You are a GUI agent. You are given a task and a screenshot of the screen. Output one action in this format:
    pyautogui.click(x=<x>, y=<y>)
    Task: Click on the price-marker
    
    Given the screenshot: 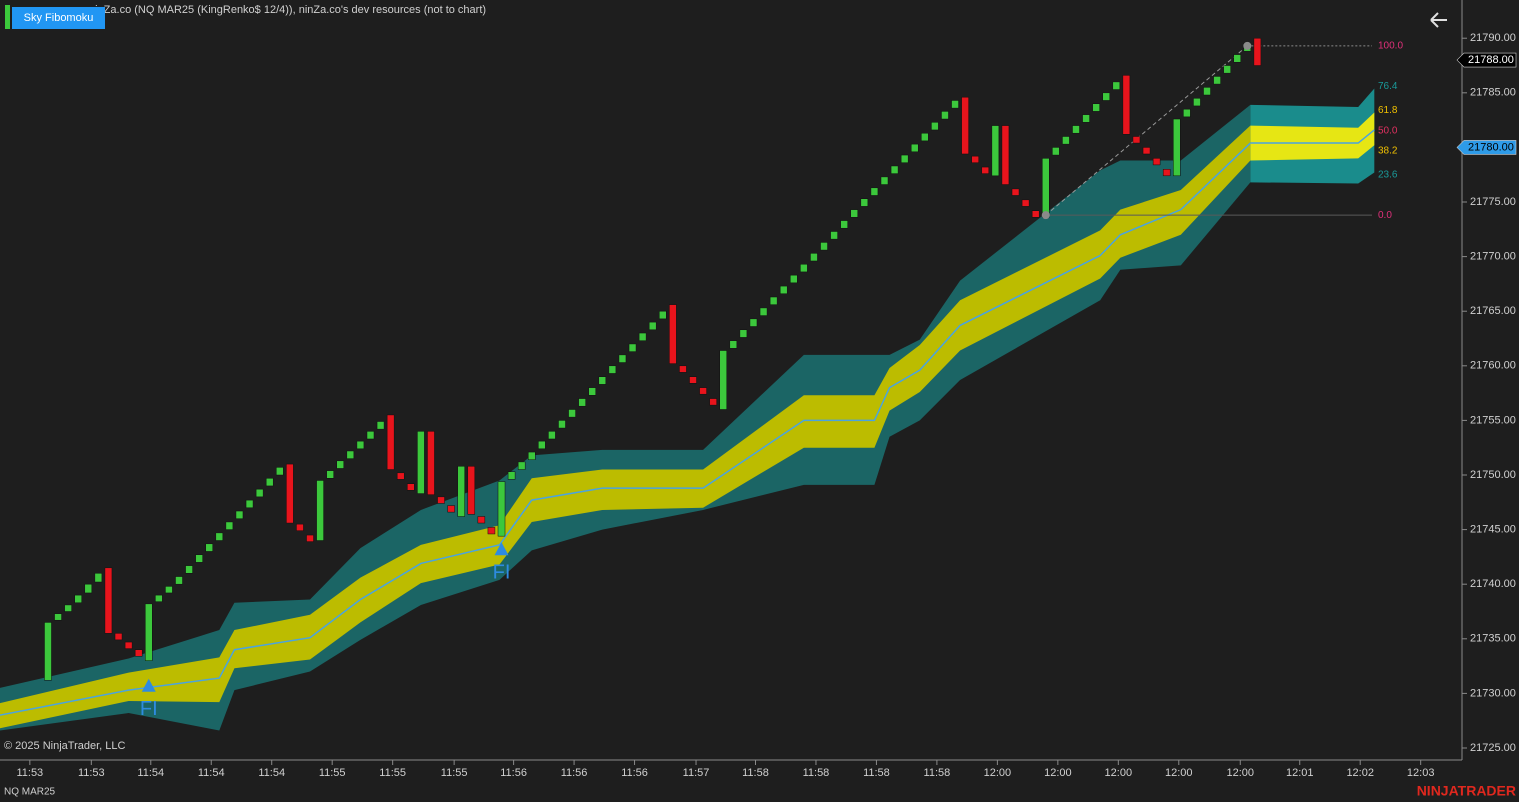 What is the action you would take?
    pyautogui.click(x=1486, y=147)
    